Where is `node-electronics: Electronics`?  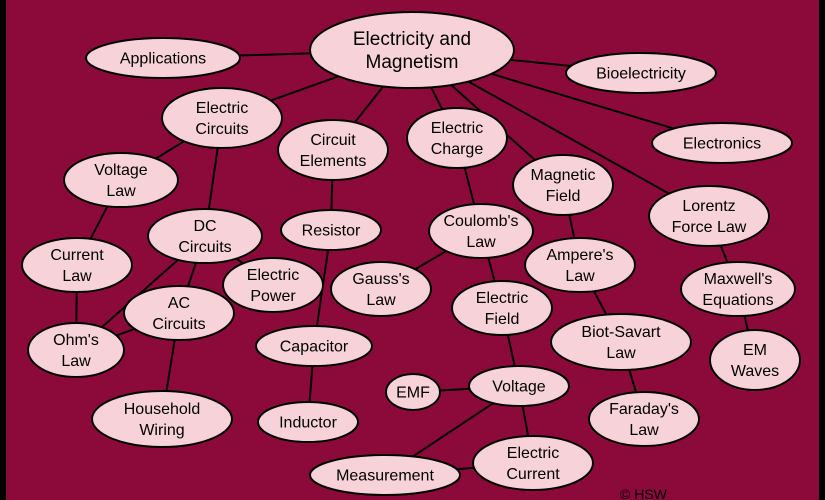 node-electronics: Electronics is located at coordinates (722, 143).